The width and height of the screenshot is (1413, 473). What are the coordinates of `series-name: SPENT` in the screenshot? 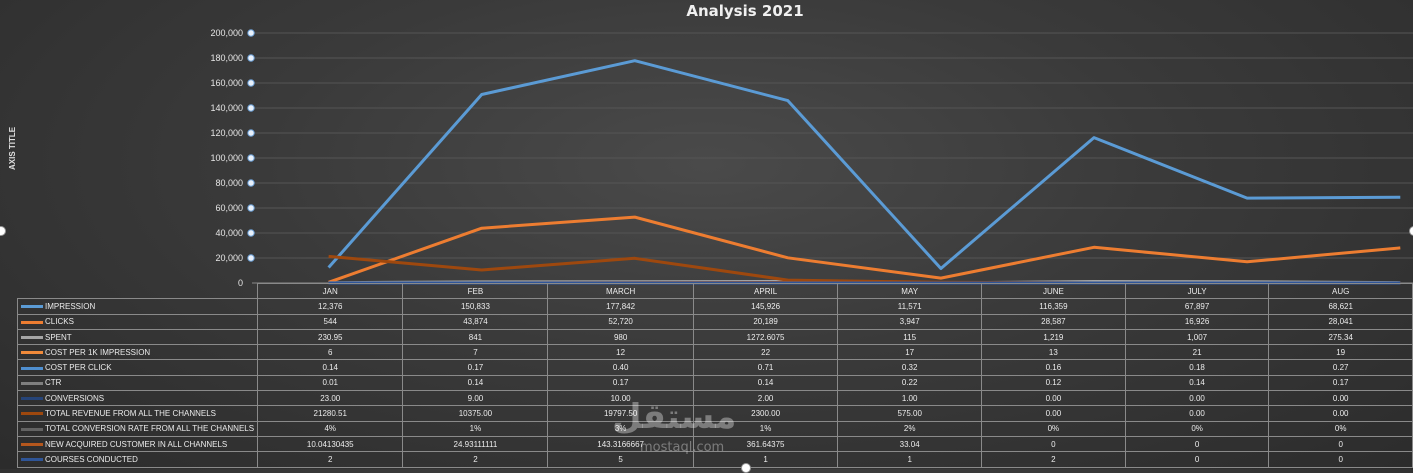 It's located at (58, 337).